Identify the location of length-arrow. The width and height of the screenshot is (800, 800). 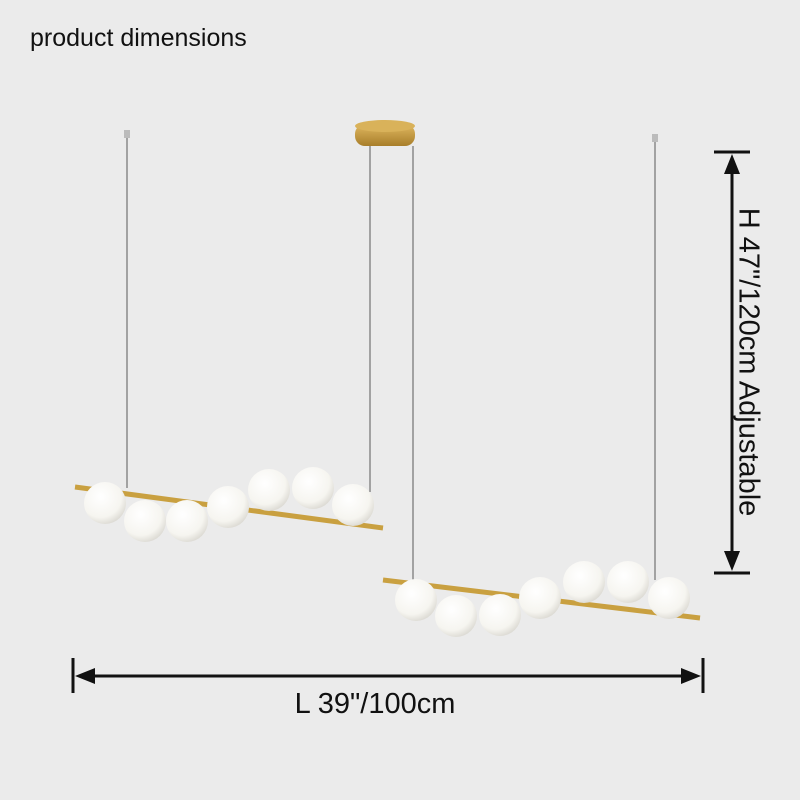
(388, 675).